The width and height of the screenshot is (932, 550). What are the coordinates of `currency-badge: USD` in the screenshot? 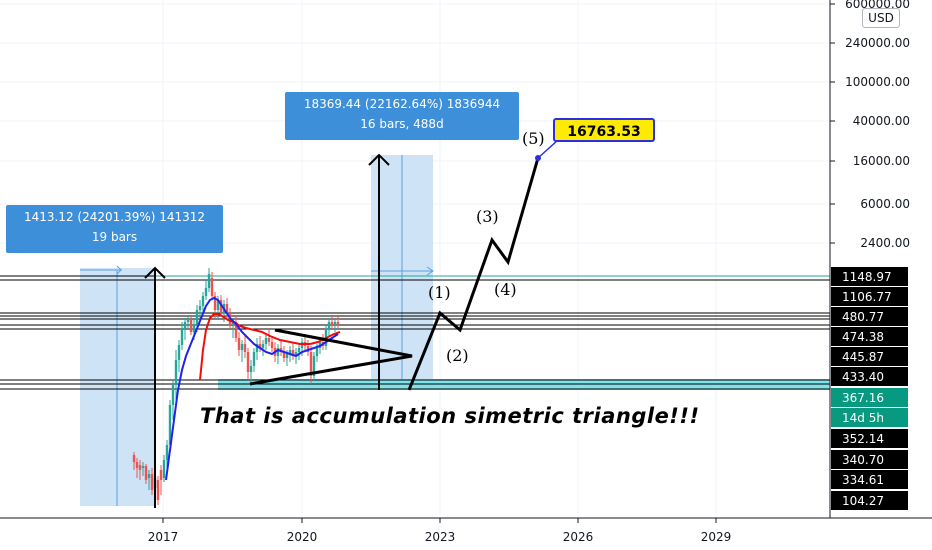 It's located at (881, 18).